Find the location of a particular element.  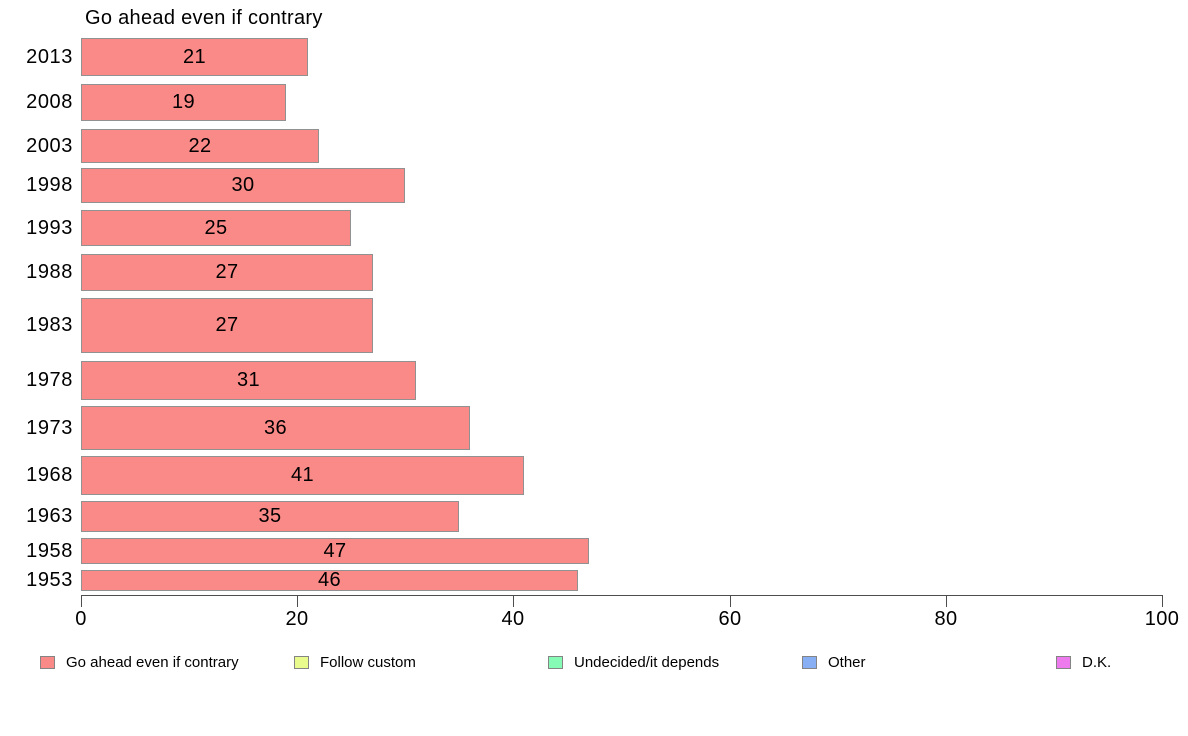

y-axis-label: 2013 is located at coordinates (49, 56).